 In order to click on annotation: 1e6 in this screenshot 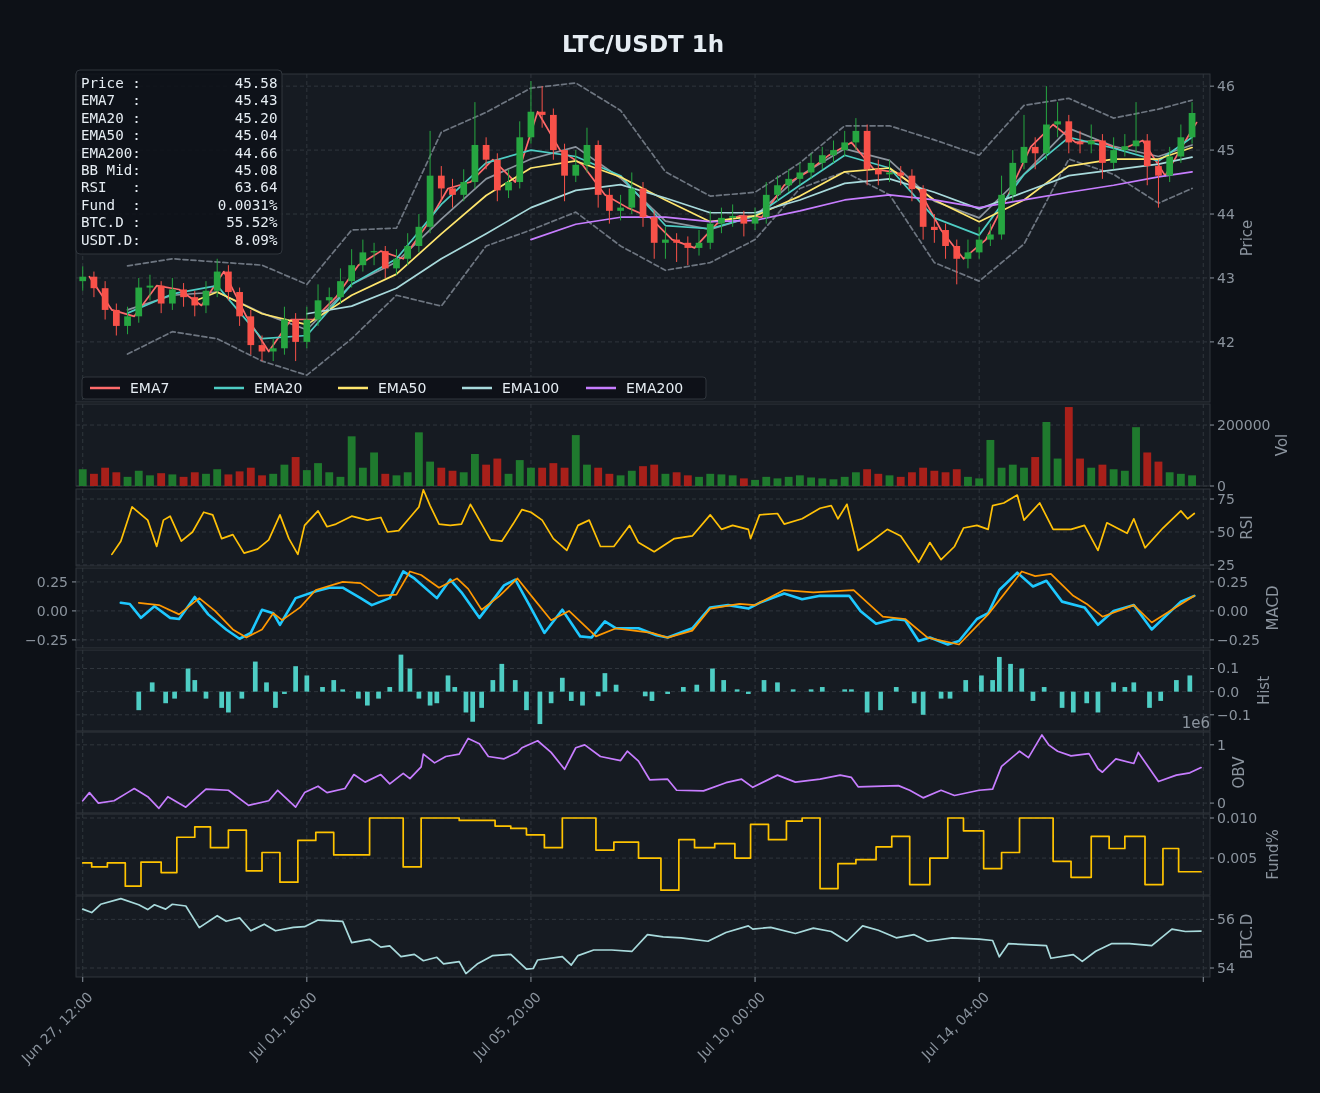, I will do `click(1195, 723)`.